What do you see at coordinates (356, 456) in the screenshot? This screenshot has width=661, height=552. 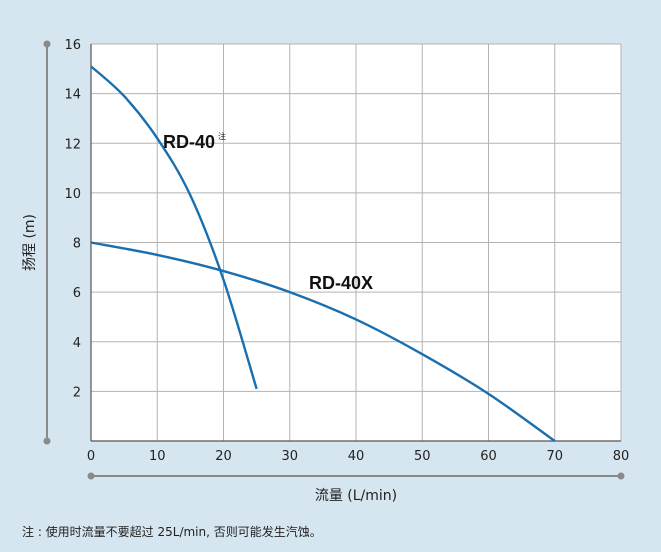 I see `x-tick-label: 40` at bounding box center [356, 456].